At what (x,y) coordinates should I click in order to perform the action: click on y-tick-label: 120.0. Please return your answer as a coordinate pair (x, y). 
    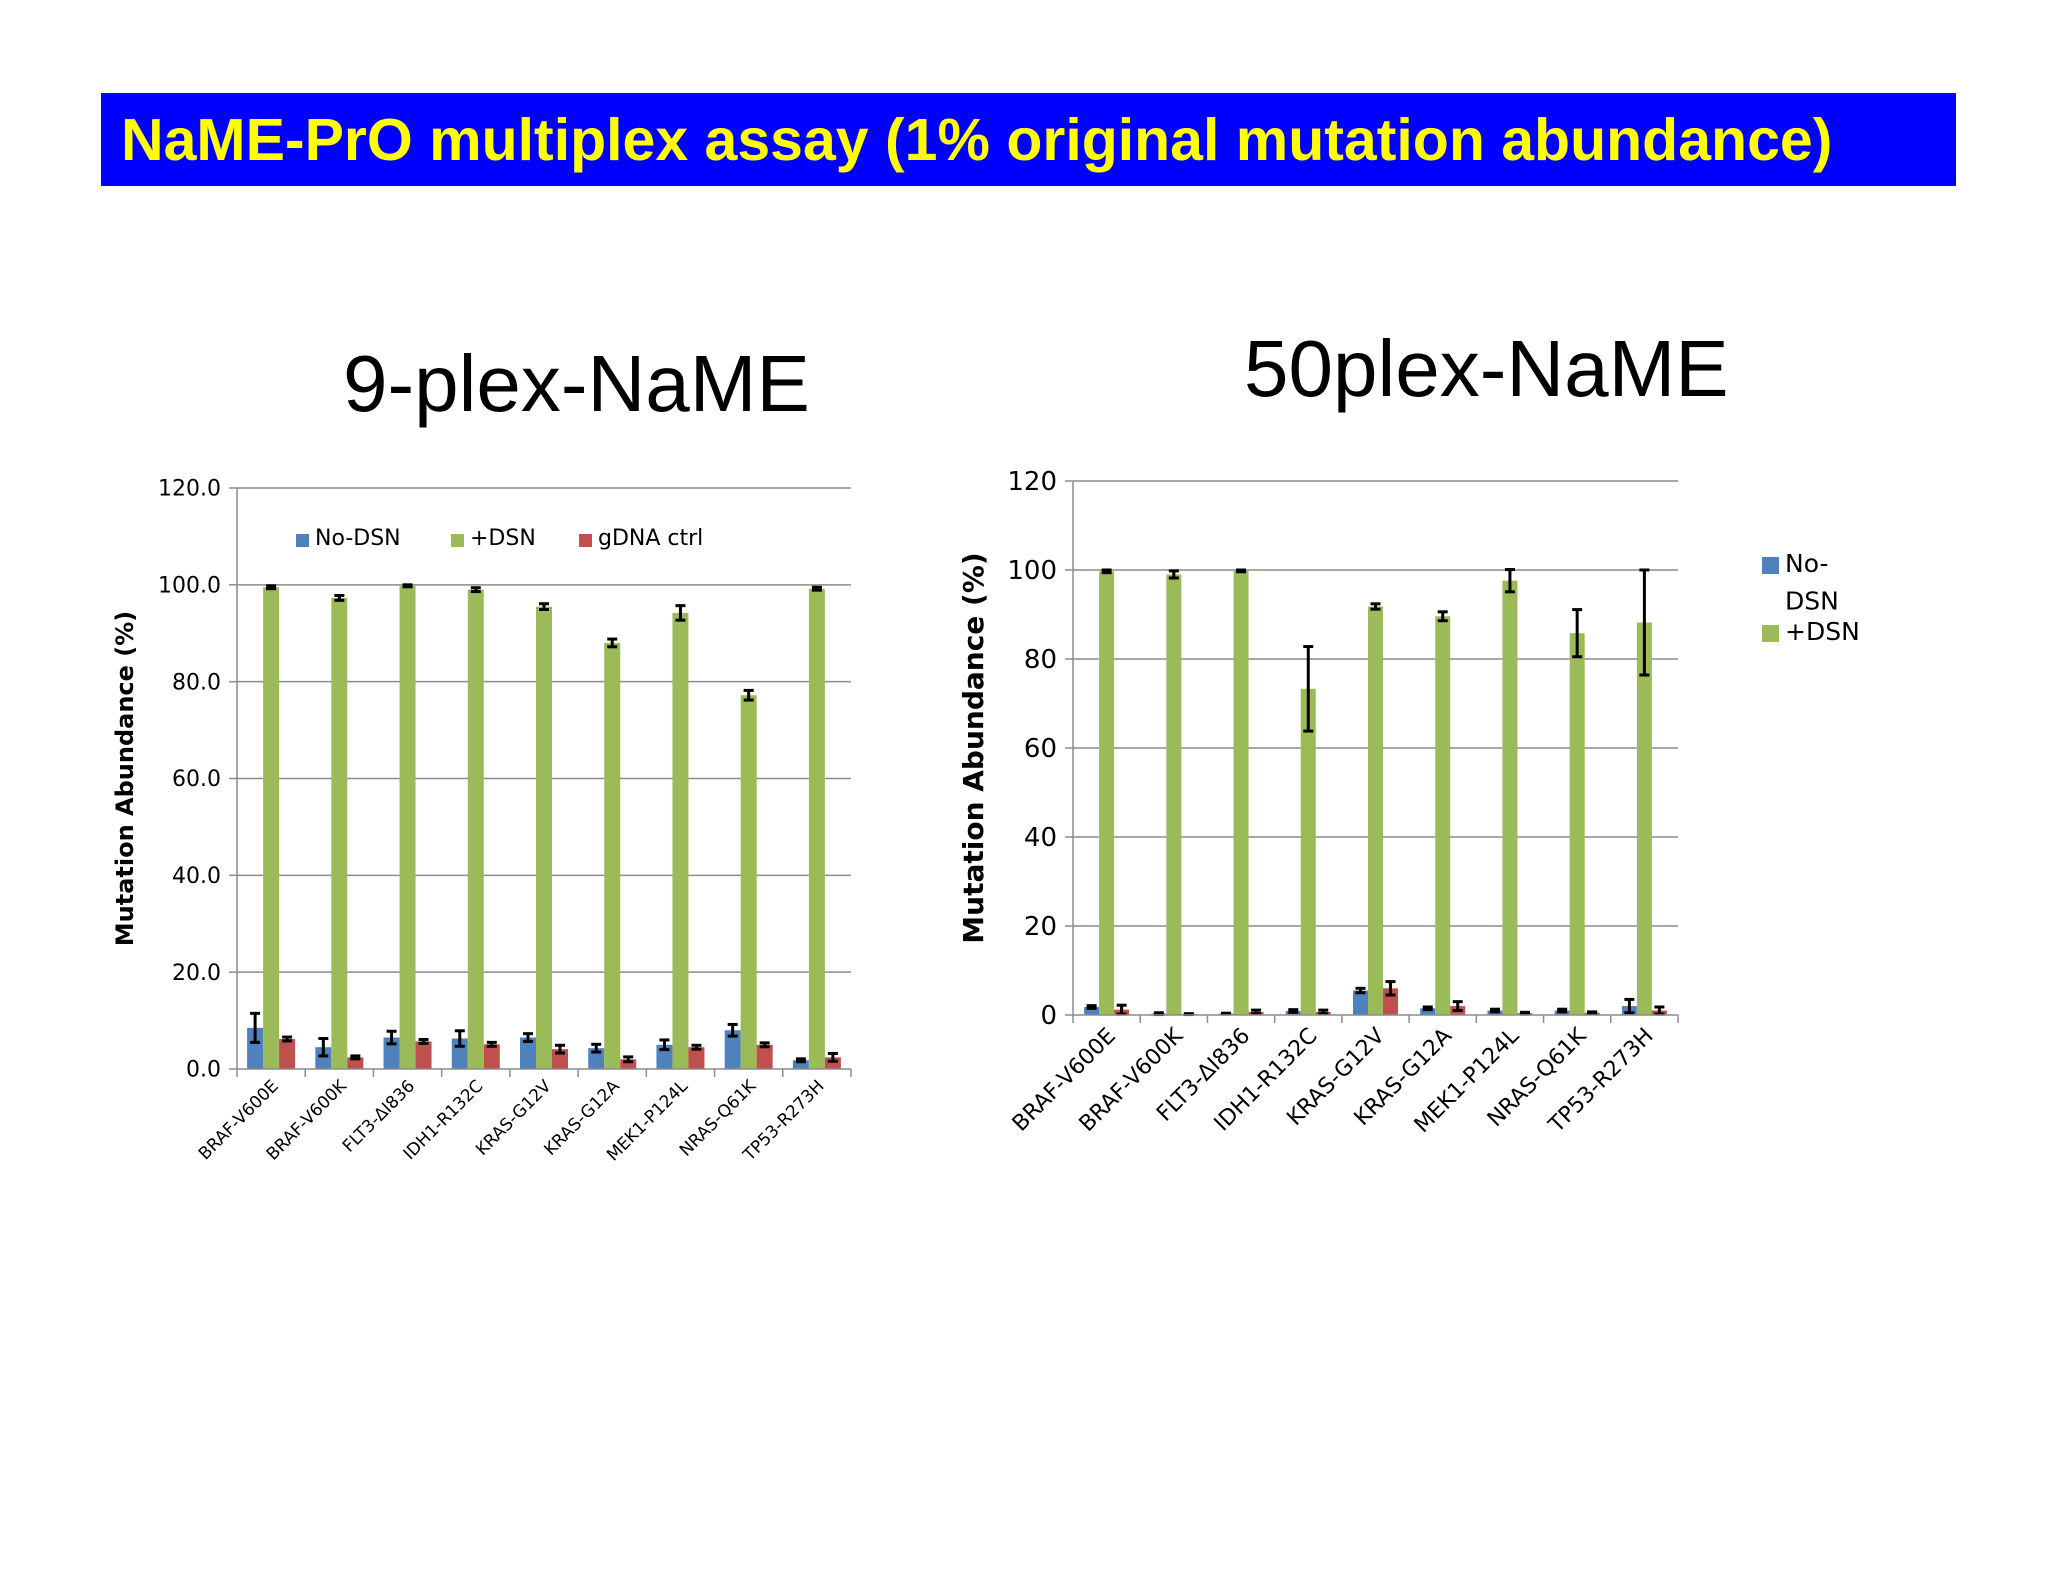
    Looking at the image, I should click on (189, 489).